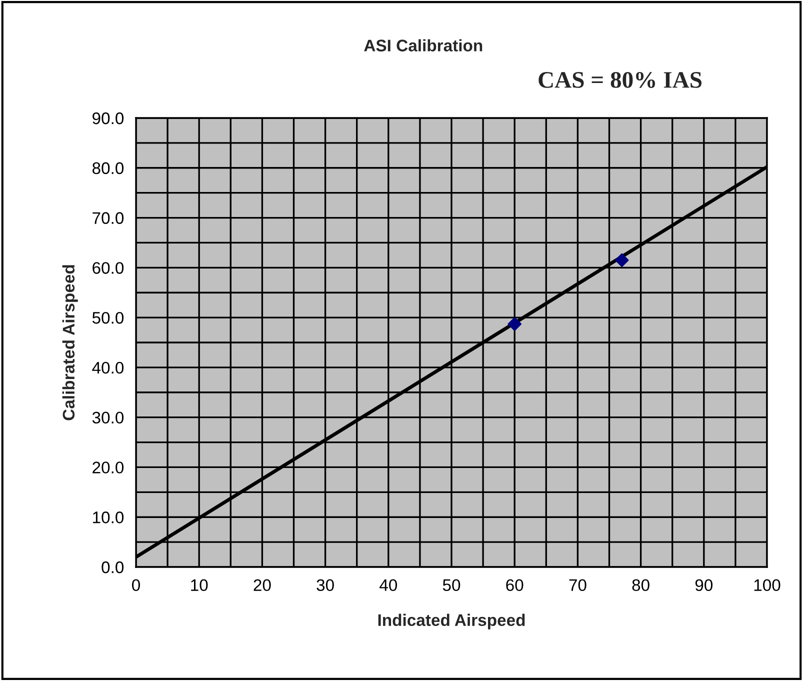 This screenshot has width=803, height=681. What do you see at coordinates (108, 318) in the screenshot?
I see `y-tick-label: 50.0` at bounding box center [108, 318].